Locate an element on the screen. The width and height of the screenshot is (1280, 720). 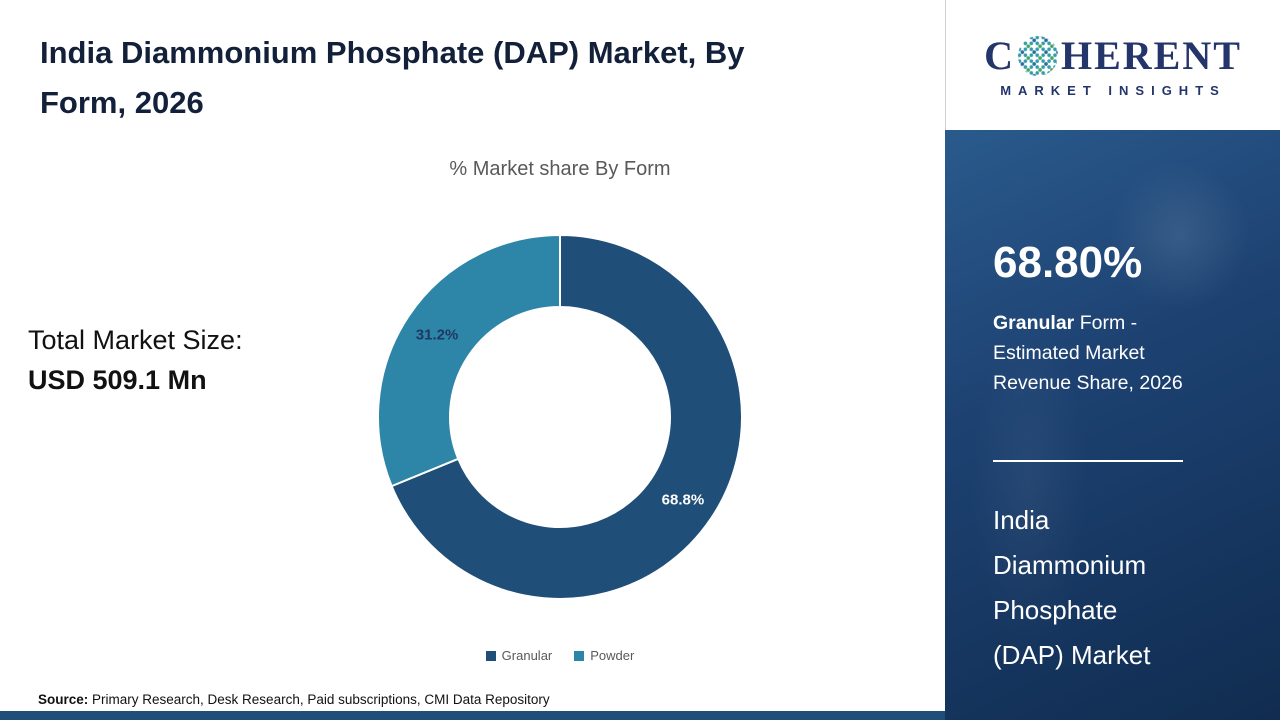
donut-slice-granular is located at coordinates (566, 416).